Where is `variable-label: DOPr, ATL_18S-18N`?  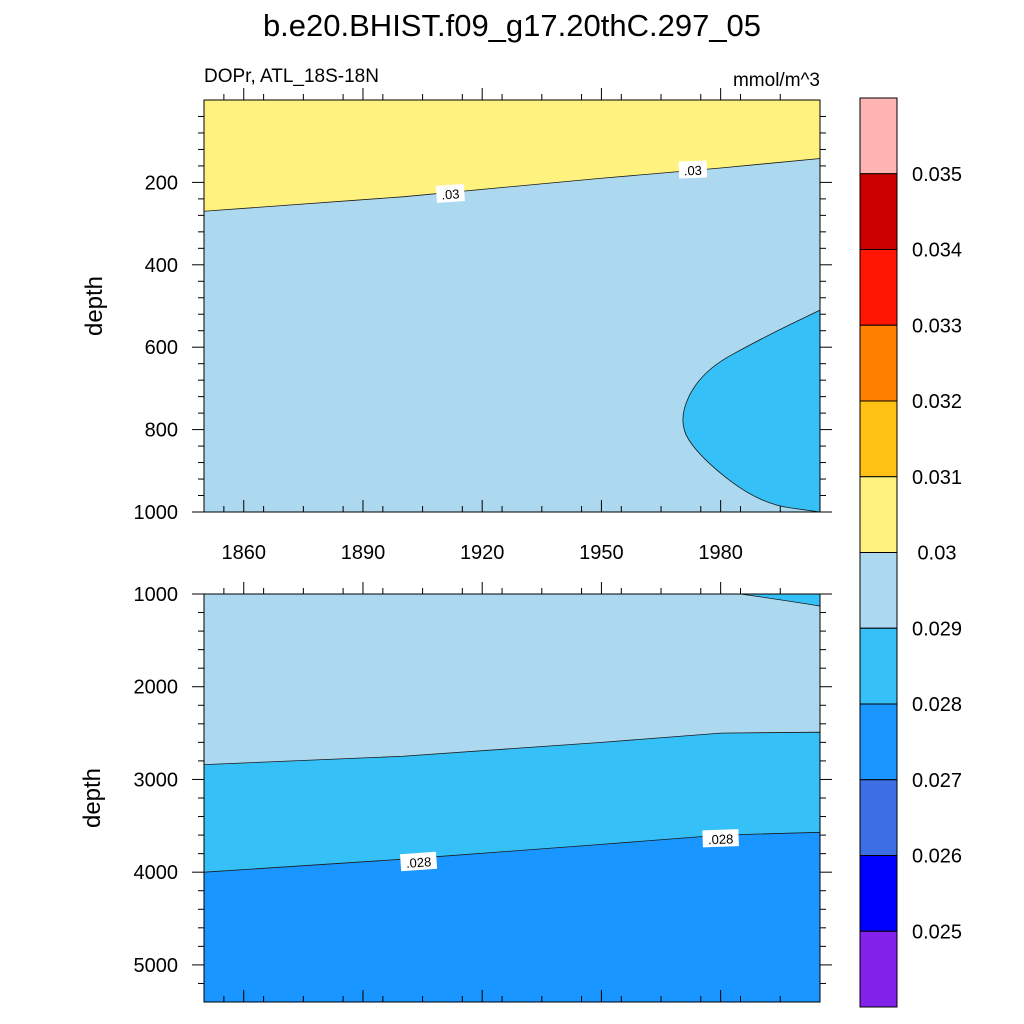
variable-label: DOPr, ATL_18S-18N is located at coordinates (291, 76).